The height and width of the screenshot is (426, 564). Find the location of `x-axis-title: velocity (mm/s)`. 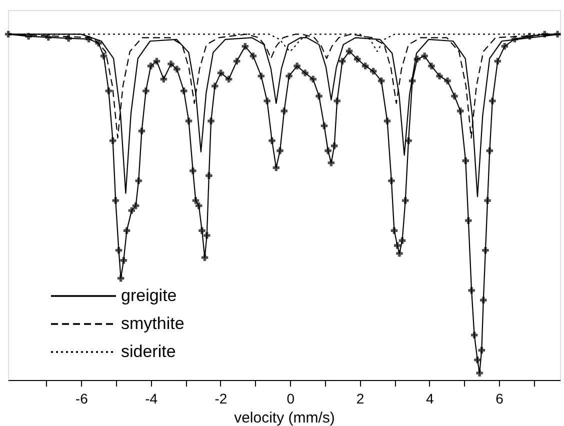

x-axis-title: velocity (mm/s) is located at coordinates (284, 418).